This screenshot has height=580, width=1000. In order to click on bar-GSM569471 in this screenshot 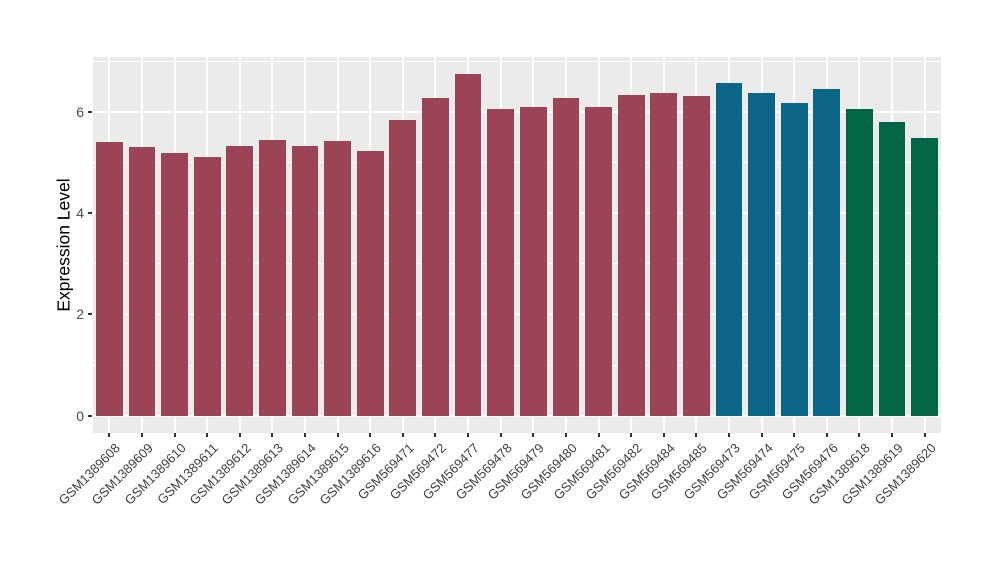, I will do `click(403, 268)`.